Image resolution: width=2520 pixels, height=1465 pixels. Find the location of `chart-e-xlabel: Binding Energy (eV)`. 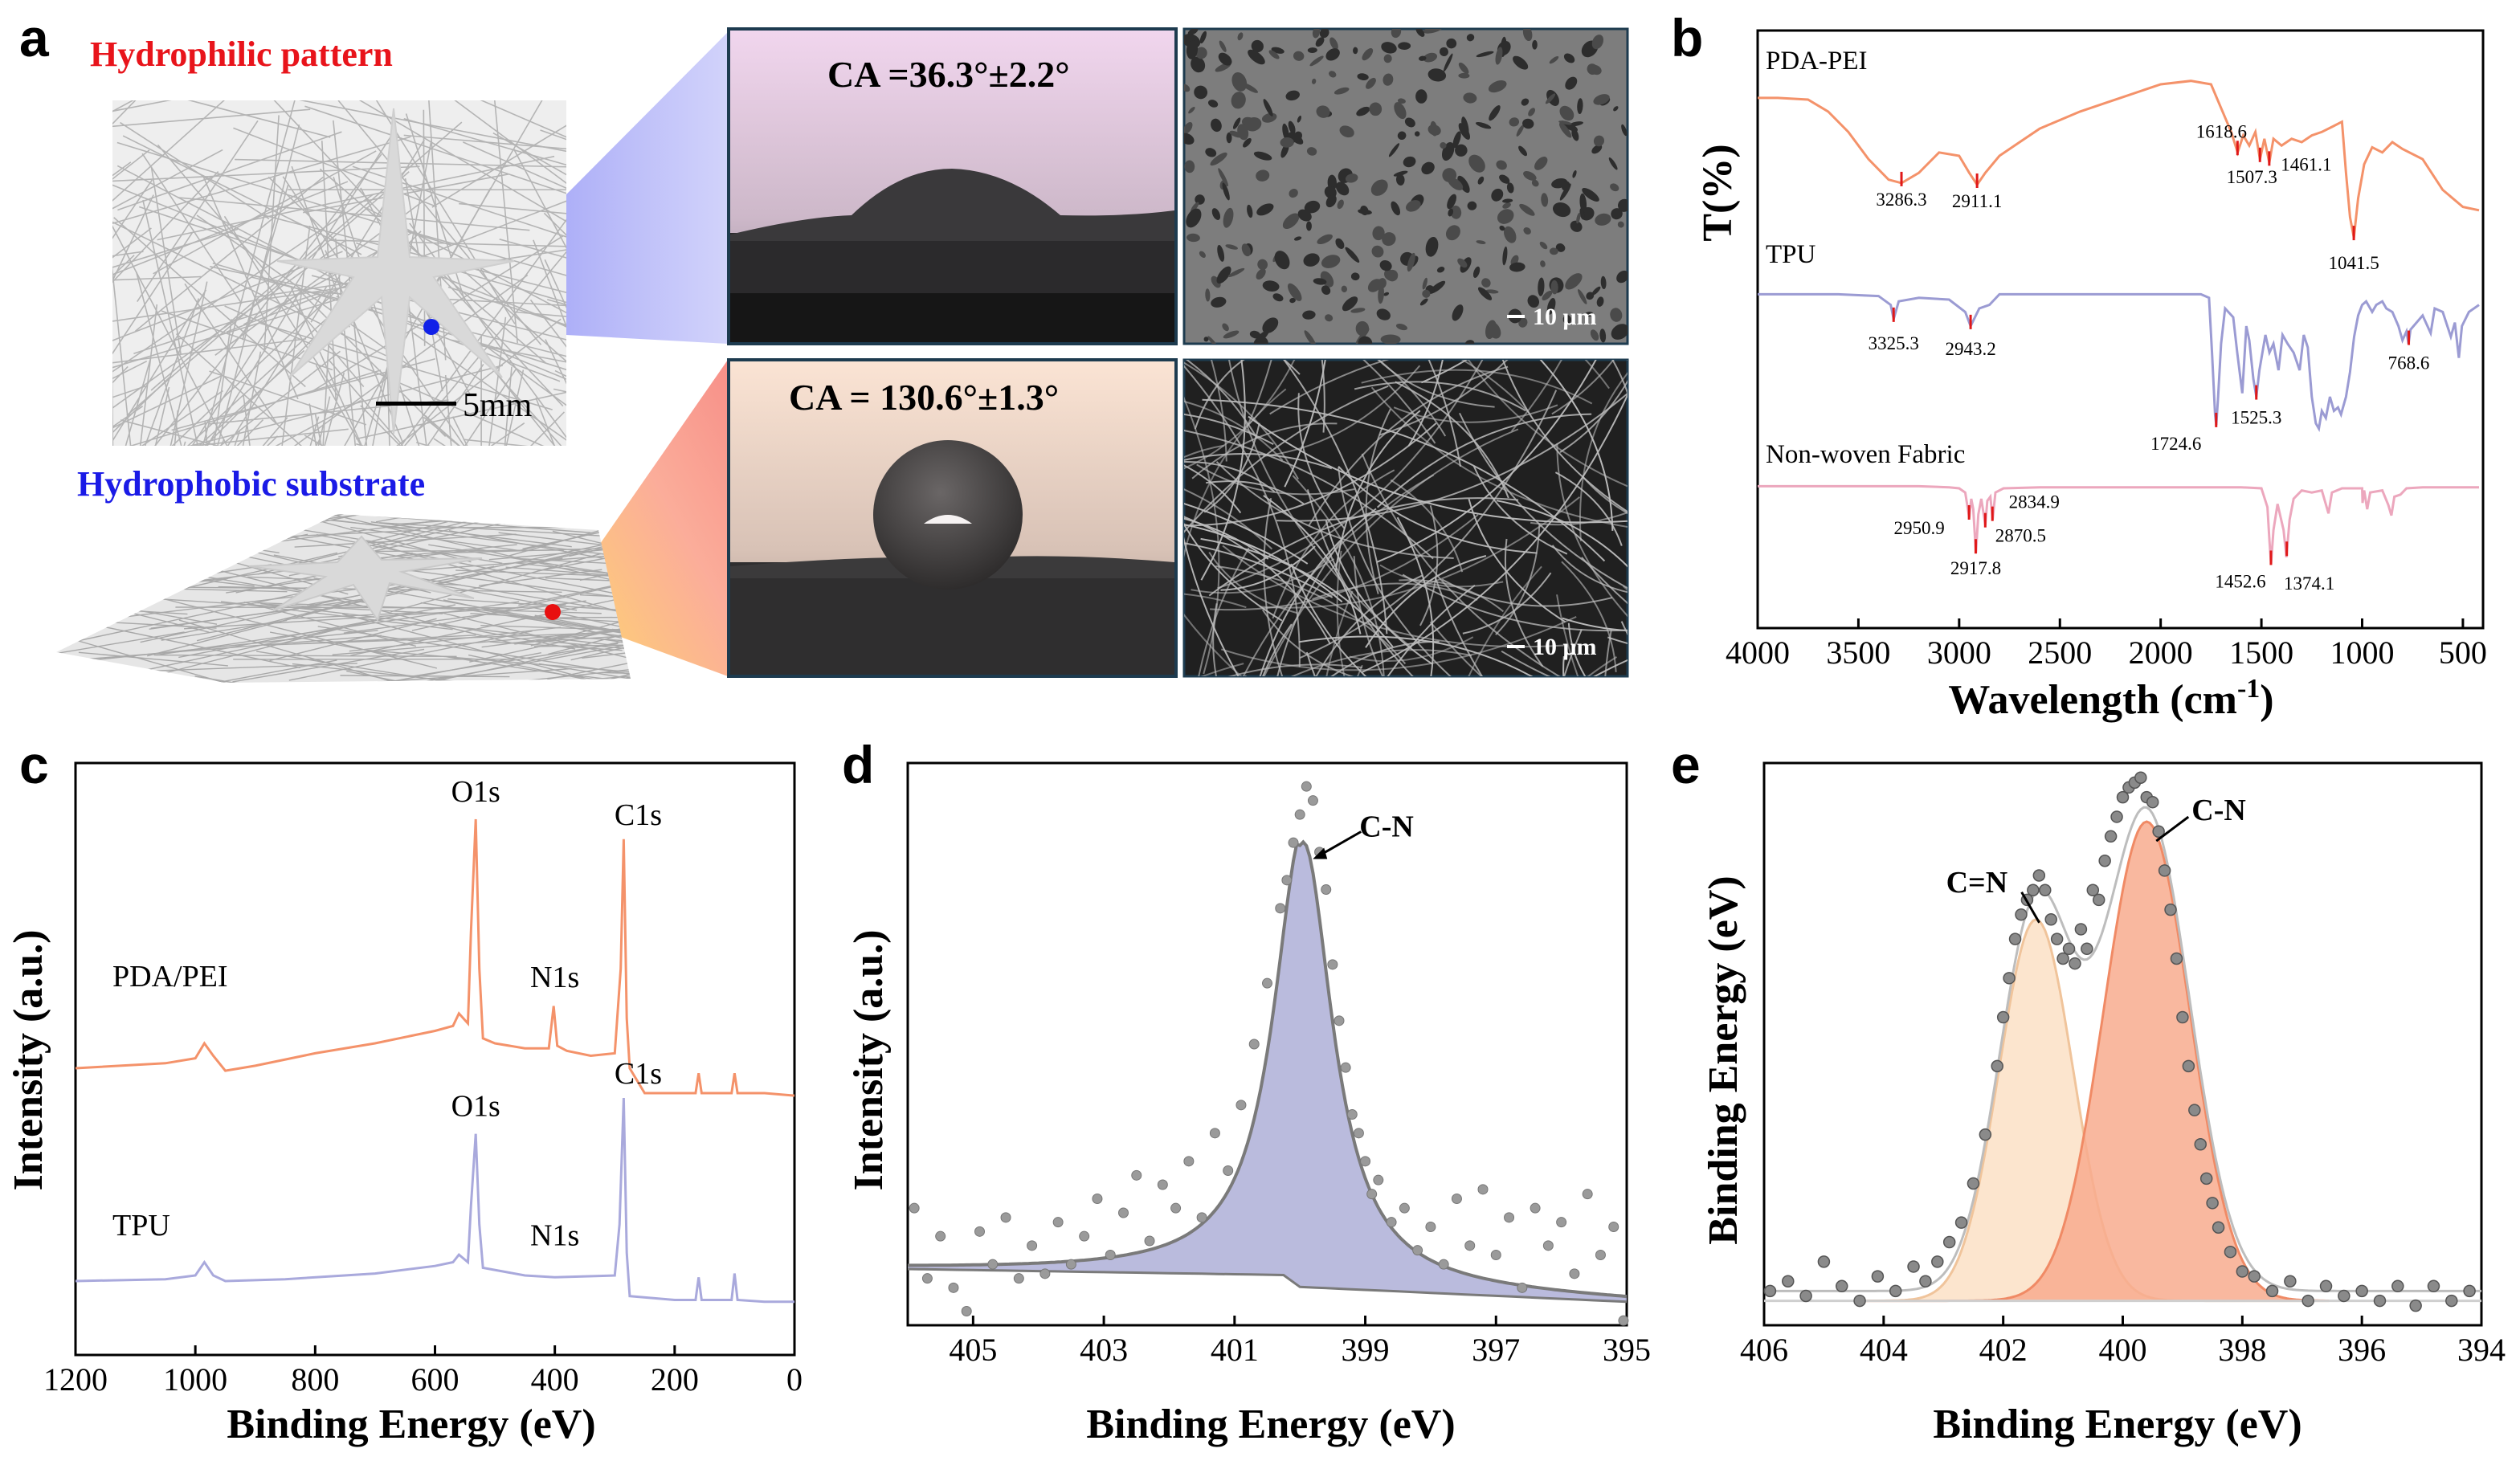

chart-e-xlabel: Binding Energy (eV) is located at coordinates (2117, 1424).